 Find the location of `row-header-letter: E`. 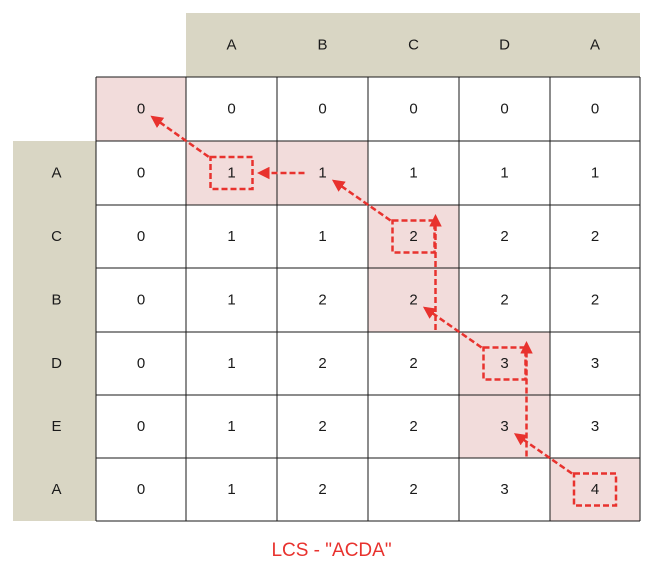

row-header-letter: E is located at coordinates (56, 426).